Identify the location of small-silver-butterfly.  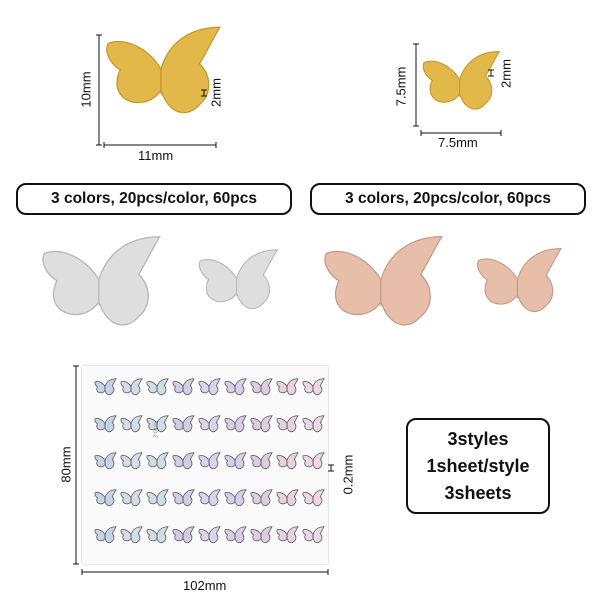
(238, 282).